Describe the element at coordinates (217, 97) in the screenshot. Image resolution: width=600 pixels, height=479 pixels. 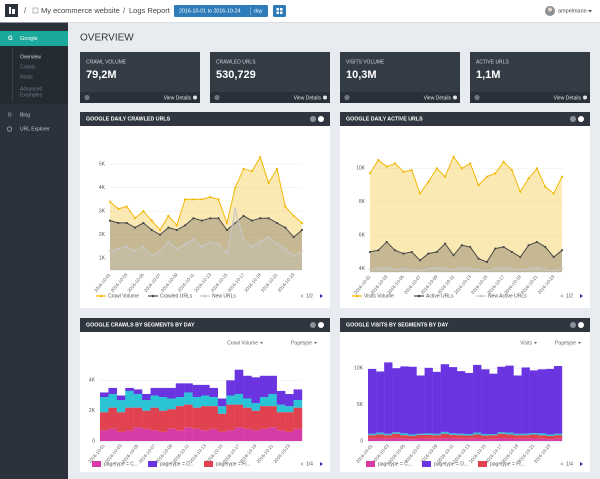
I see `kpi-icon` at that location.